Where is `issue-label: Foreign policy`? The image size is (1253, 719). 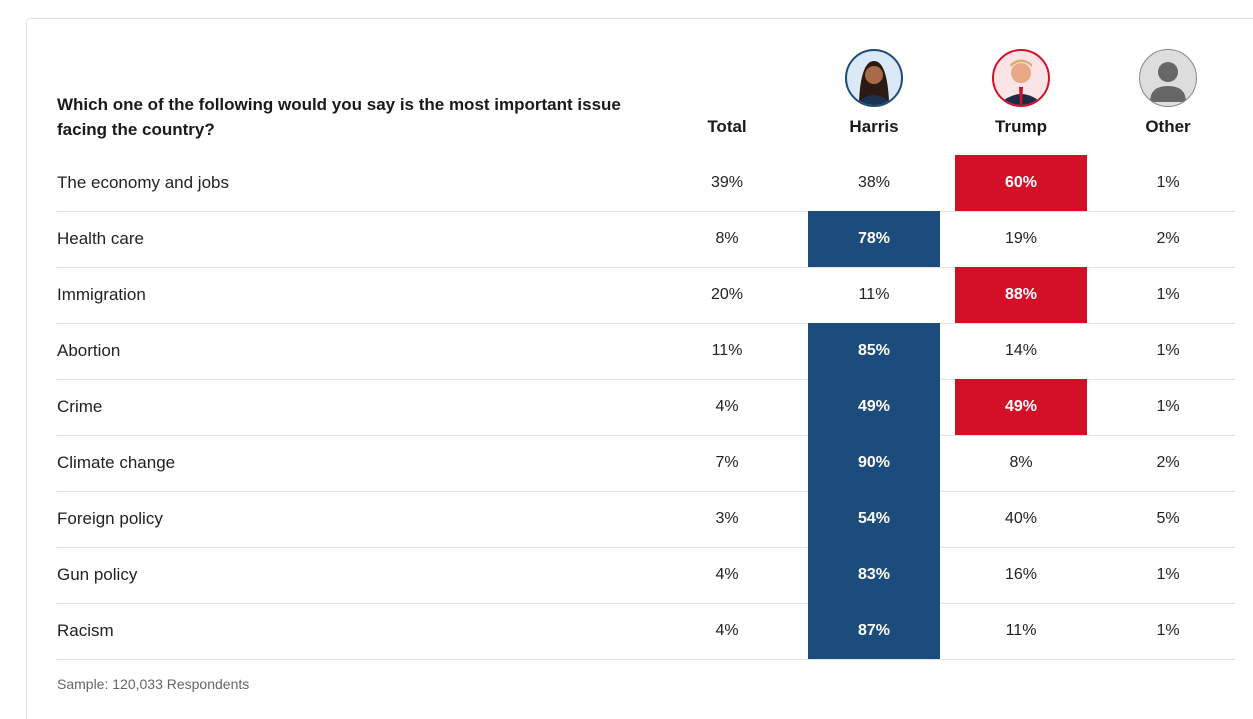
issue-label: Foreign policy is located at coordinates (110, 518).